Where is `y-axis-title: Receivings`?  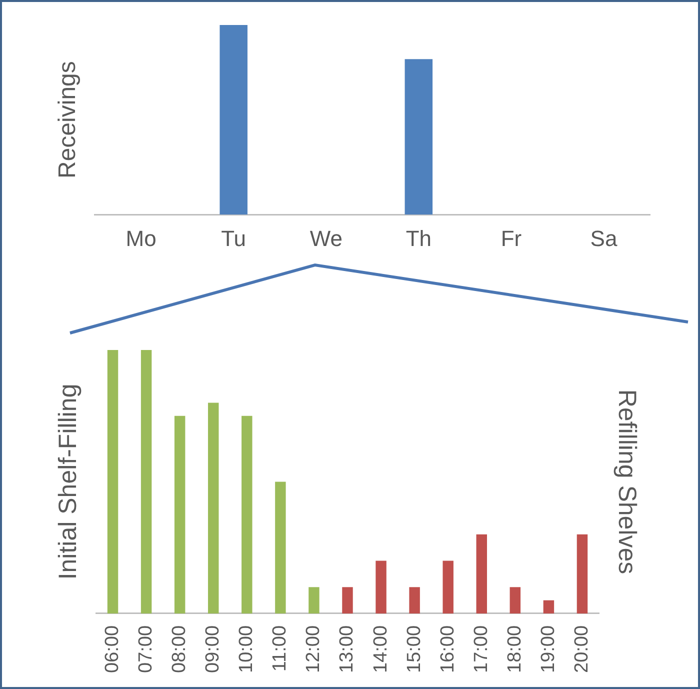
y-axis-title: Receivings is located at coordinates (68, 119).